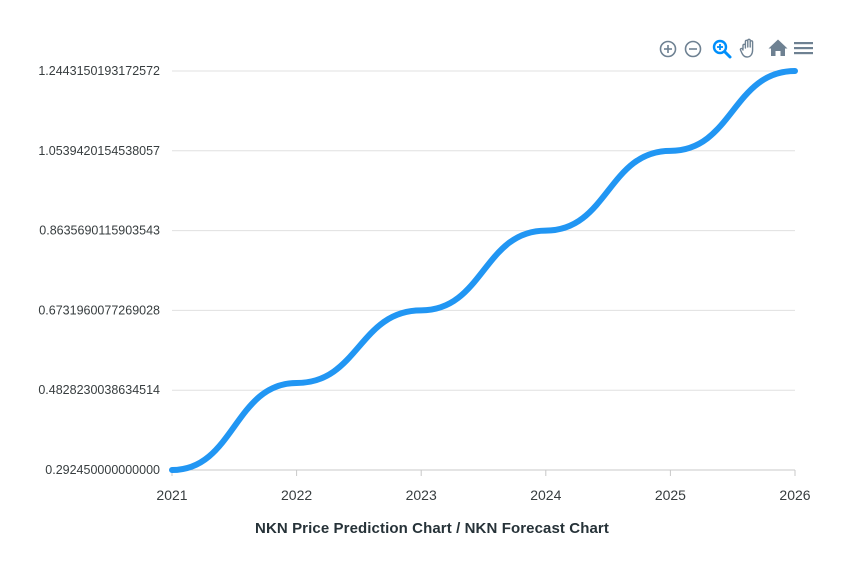 The image size is (864, 571). I want to click on y-tick-label: 1.2443150193172572, so click(99, 71).